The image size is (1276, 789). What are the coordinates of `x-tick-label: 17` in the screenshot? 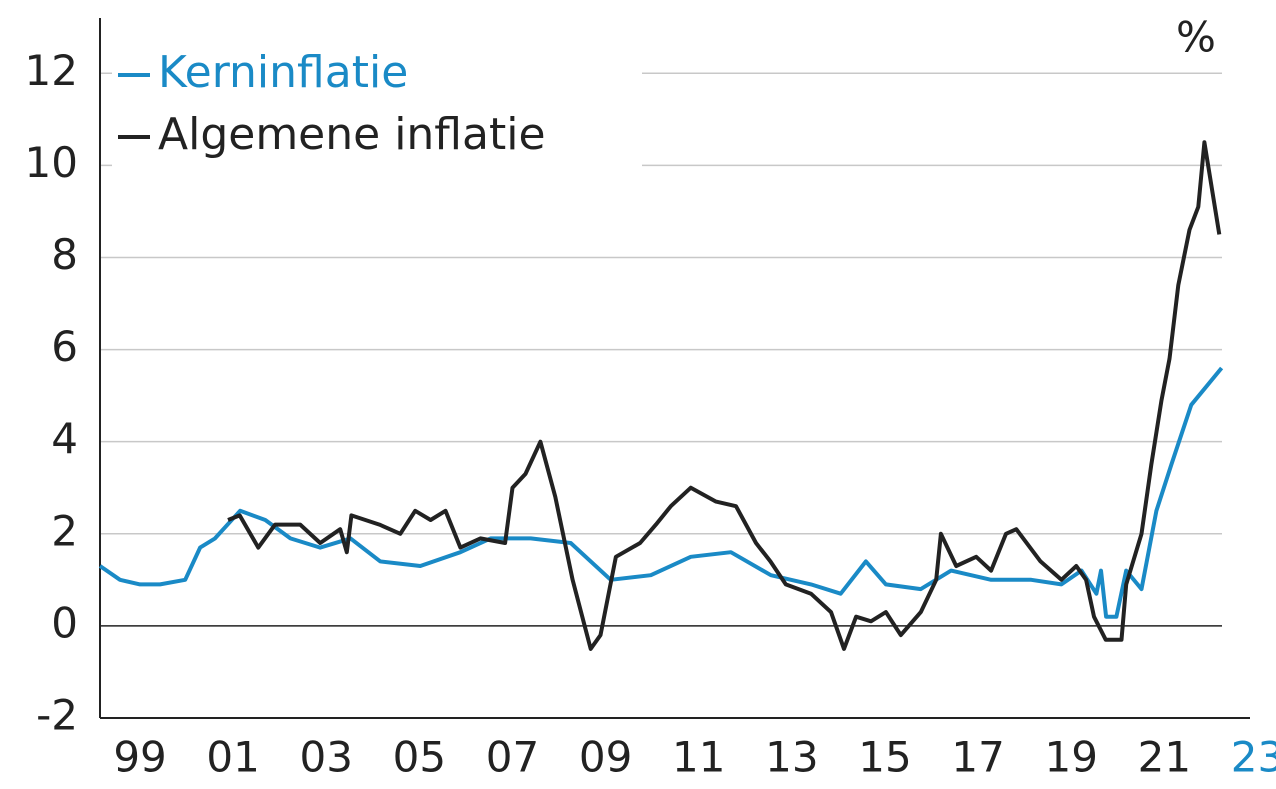 It's located at (977, 757).